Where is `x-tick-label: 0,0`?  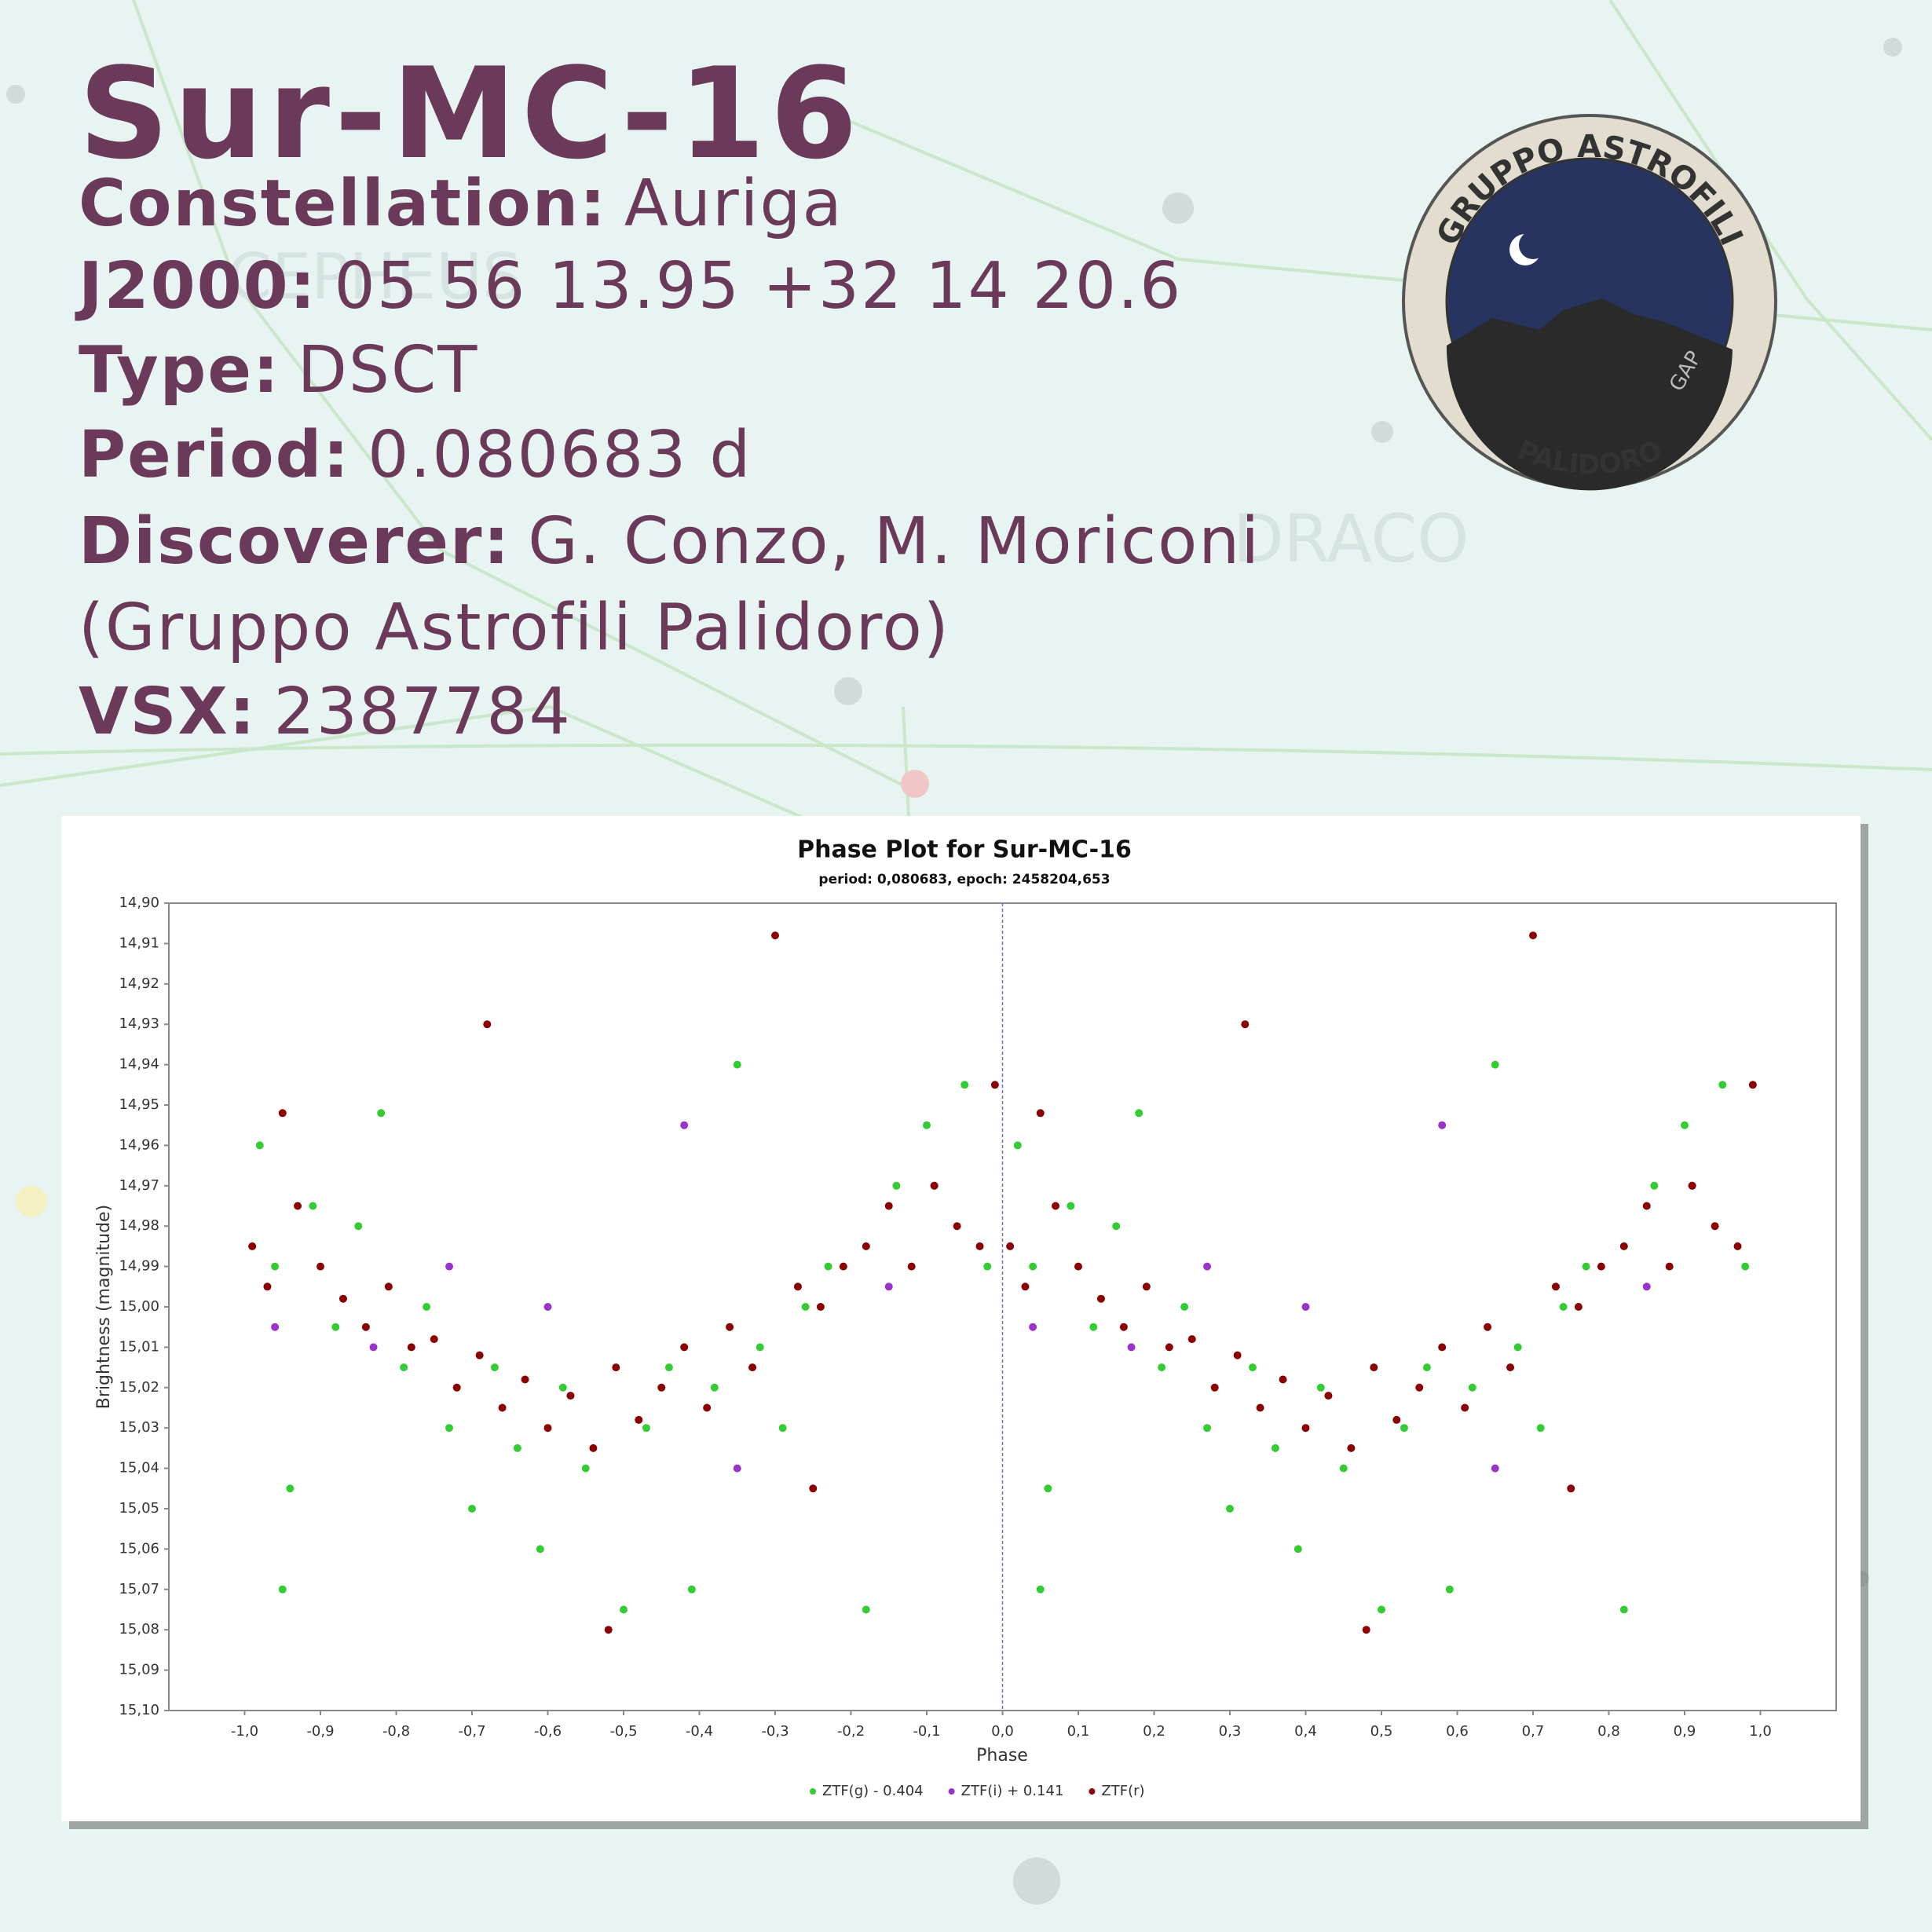 x-tick-label: 0,0 is located at coordinates (1003, 1732).